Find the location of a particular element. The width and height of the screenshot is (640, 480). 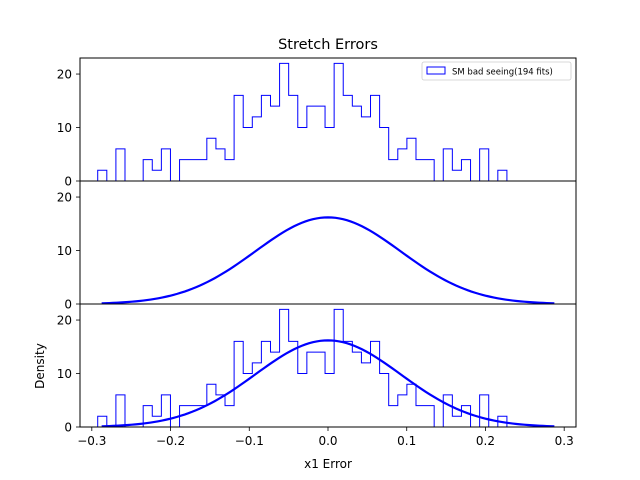

x-axis-label: x1 Error is located at coordinates (328, 464).